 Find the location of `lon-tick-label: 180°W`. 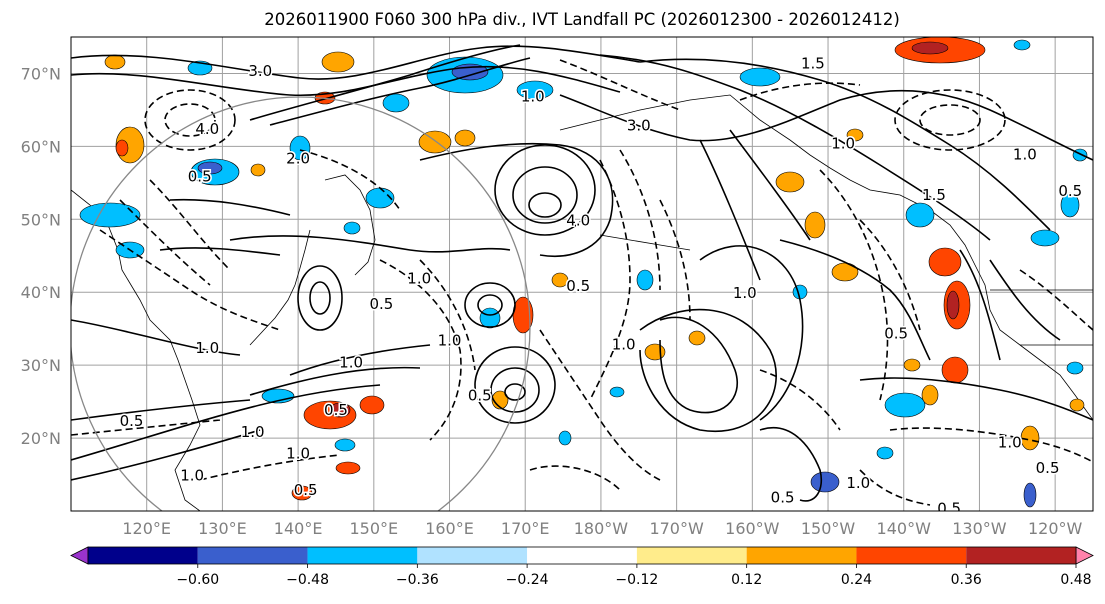

lon-tick-label: 180°W is located at coordinates (601, 528).